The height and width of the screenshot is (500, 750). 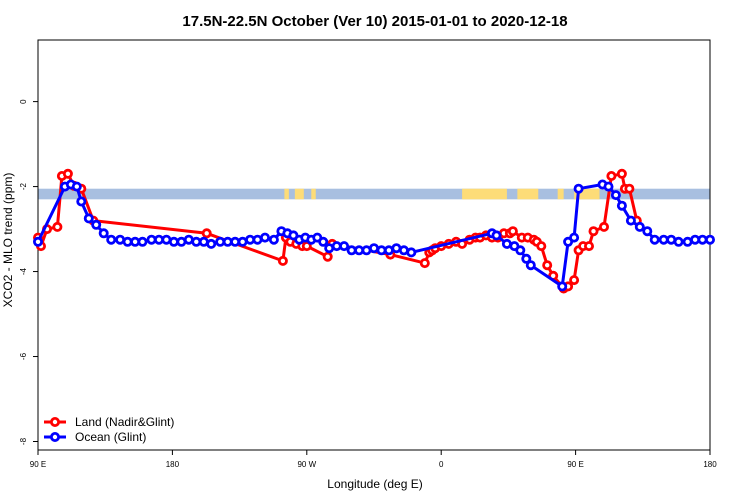 I want to click on land-mask-band, so click(x=374, y=194).